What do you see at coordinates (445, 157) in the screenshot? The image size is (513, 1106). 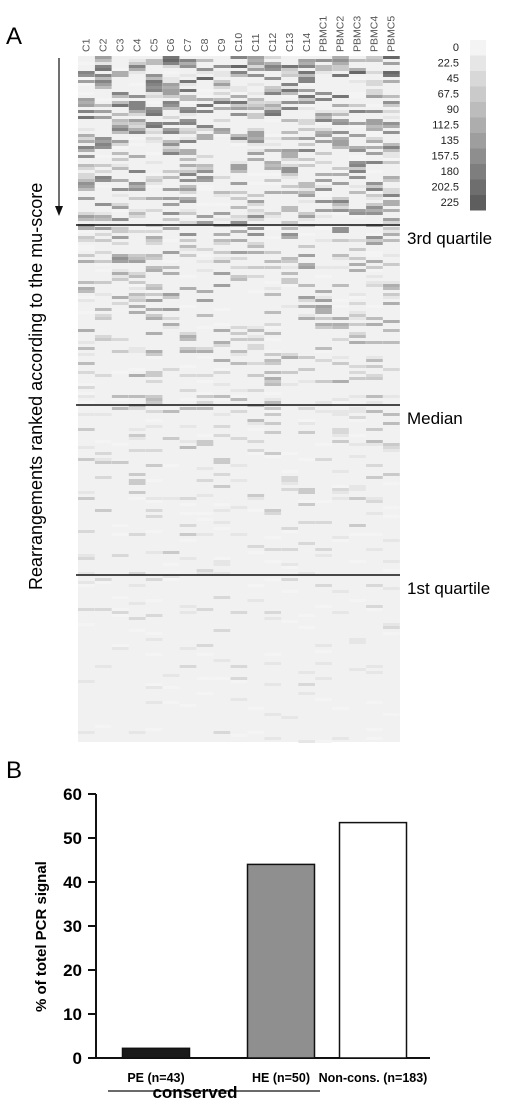 I see `color-scale-label: 157.5` at bounding box center [445, 157].